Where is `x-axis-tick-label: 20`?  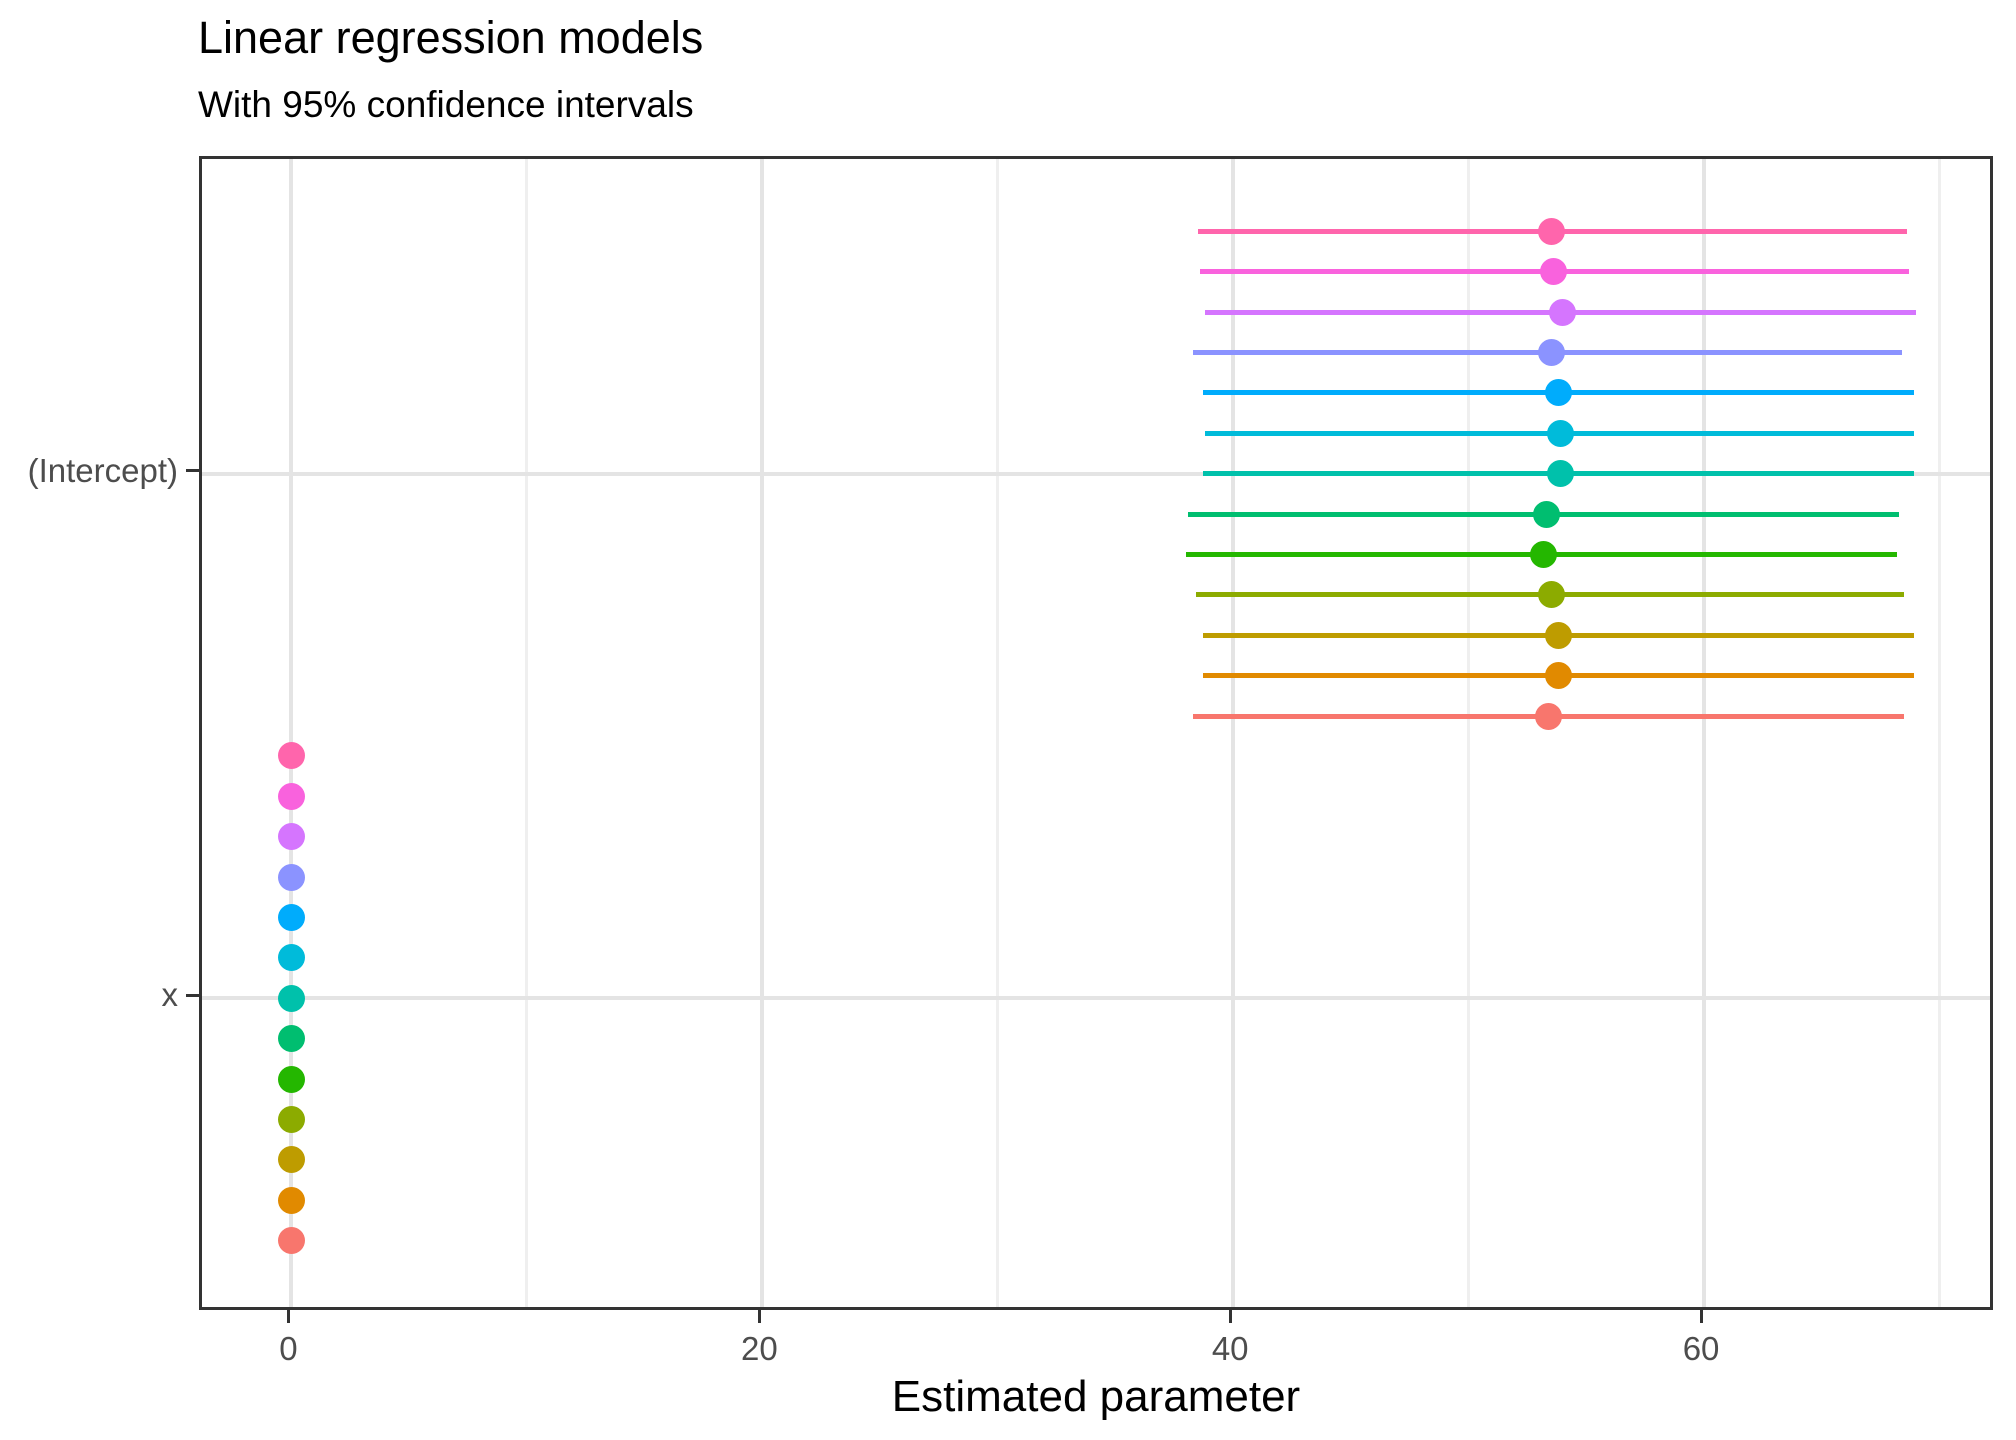
x-axis-tick-label: 20 is located at coordinates (759, 1348).